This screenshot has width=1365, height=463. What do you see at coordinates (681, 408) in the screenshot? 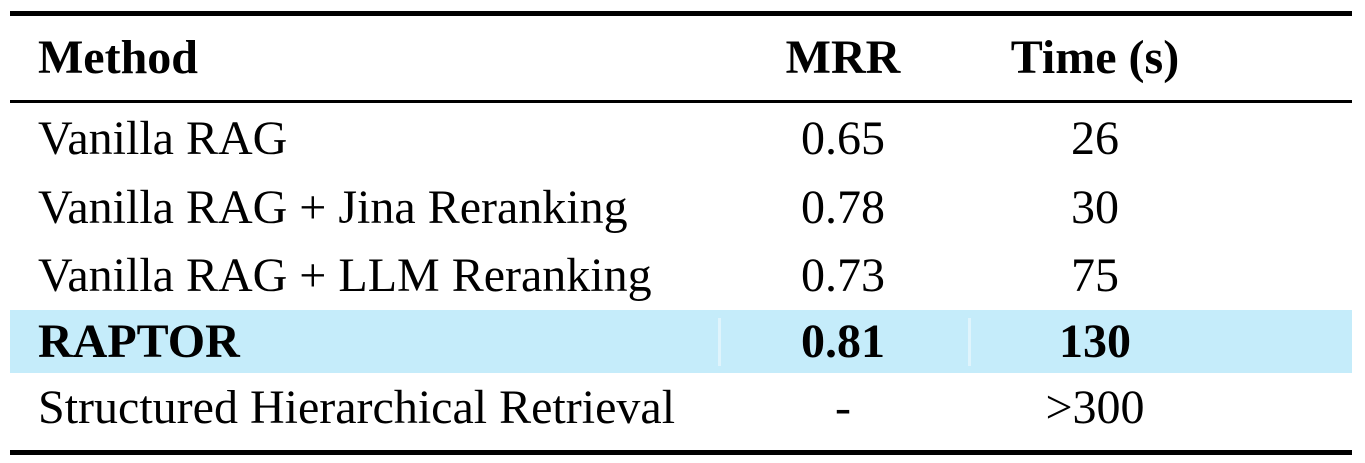
I see `table-row: Structured Hierarchical Retrieval - >300` at bounding box center [681, 408].